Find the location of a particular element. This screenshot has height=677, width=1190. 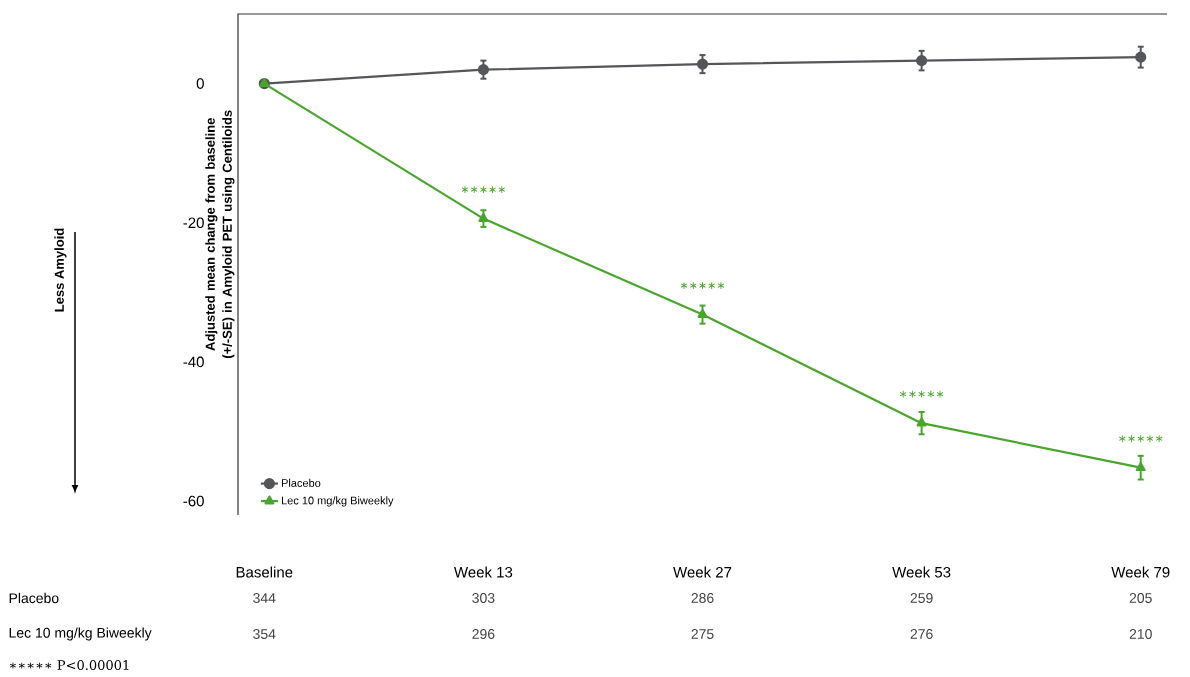

x-tick-label: Week 53 is located at coordinates (921, 572).